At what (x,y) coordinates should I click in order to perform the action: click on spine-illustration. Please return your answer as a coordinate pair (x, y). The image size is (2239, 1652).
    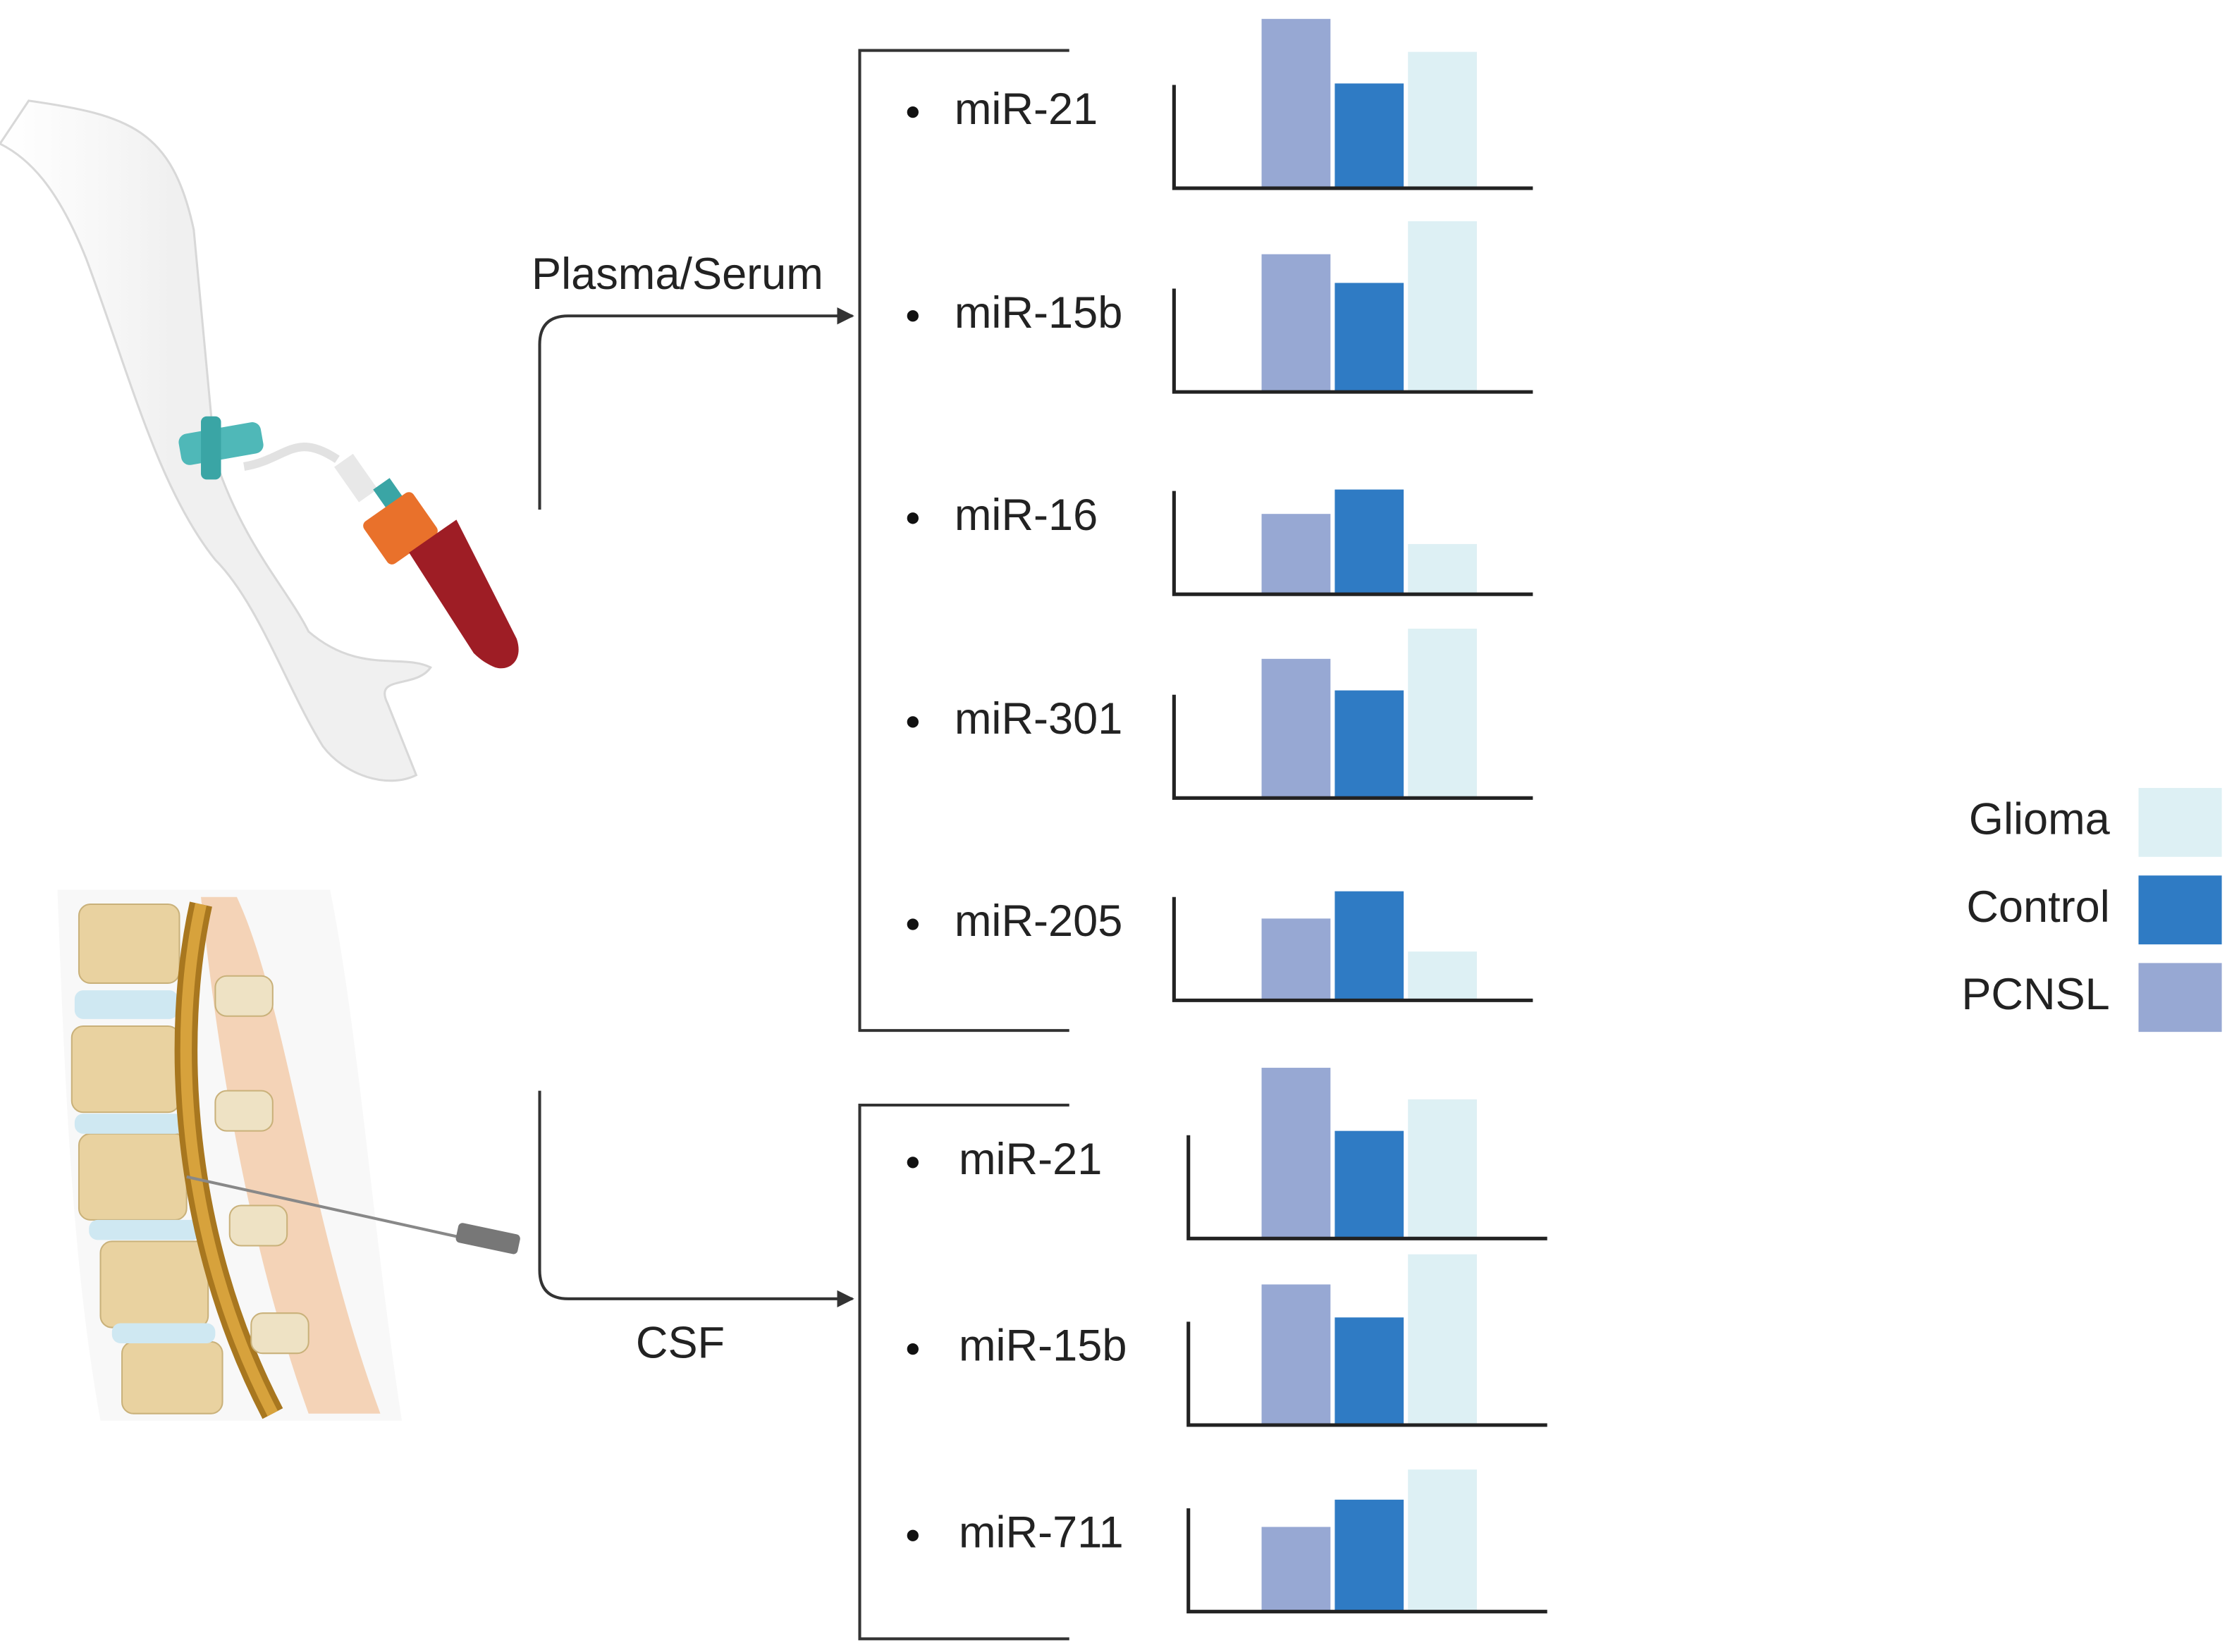
    Looking at the image, I should click on (288, 1155).